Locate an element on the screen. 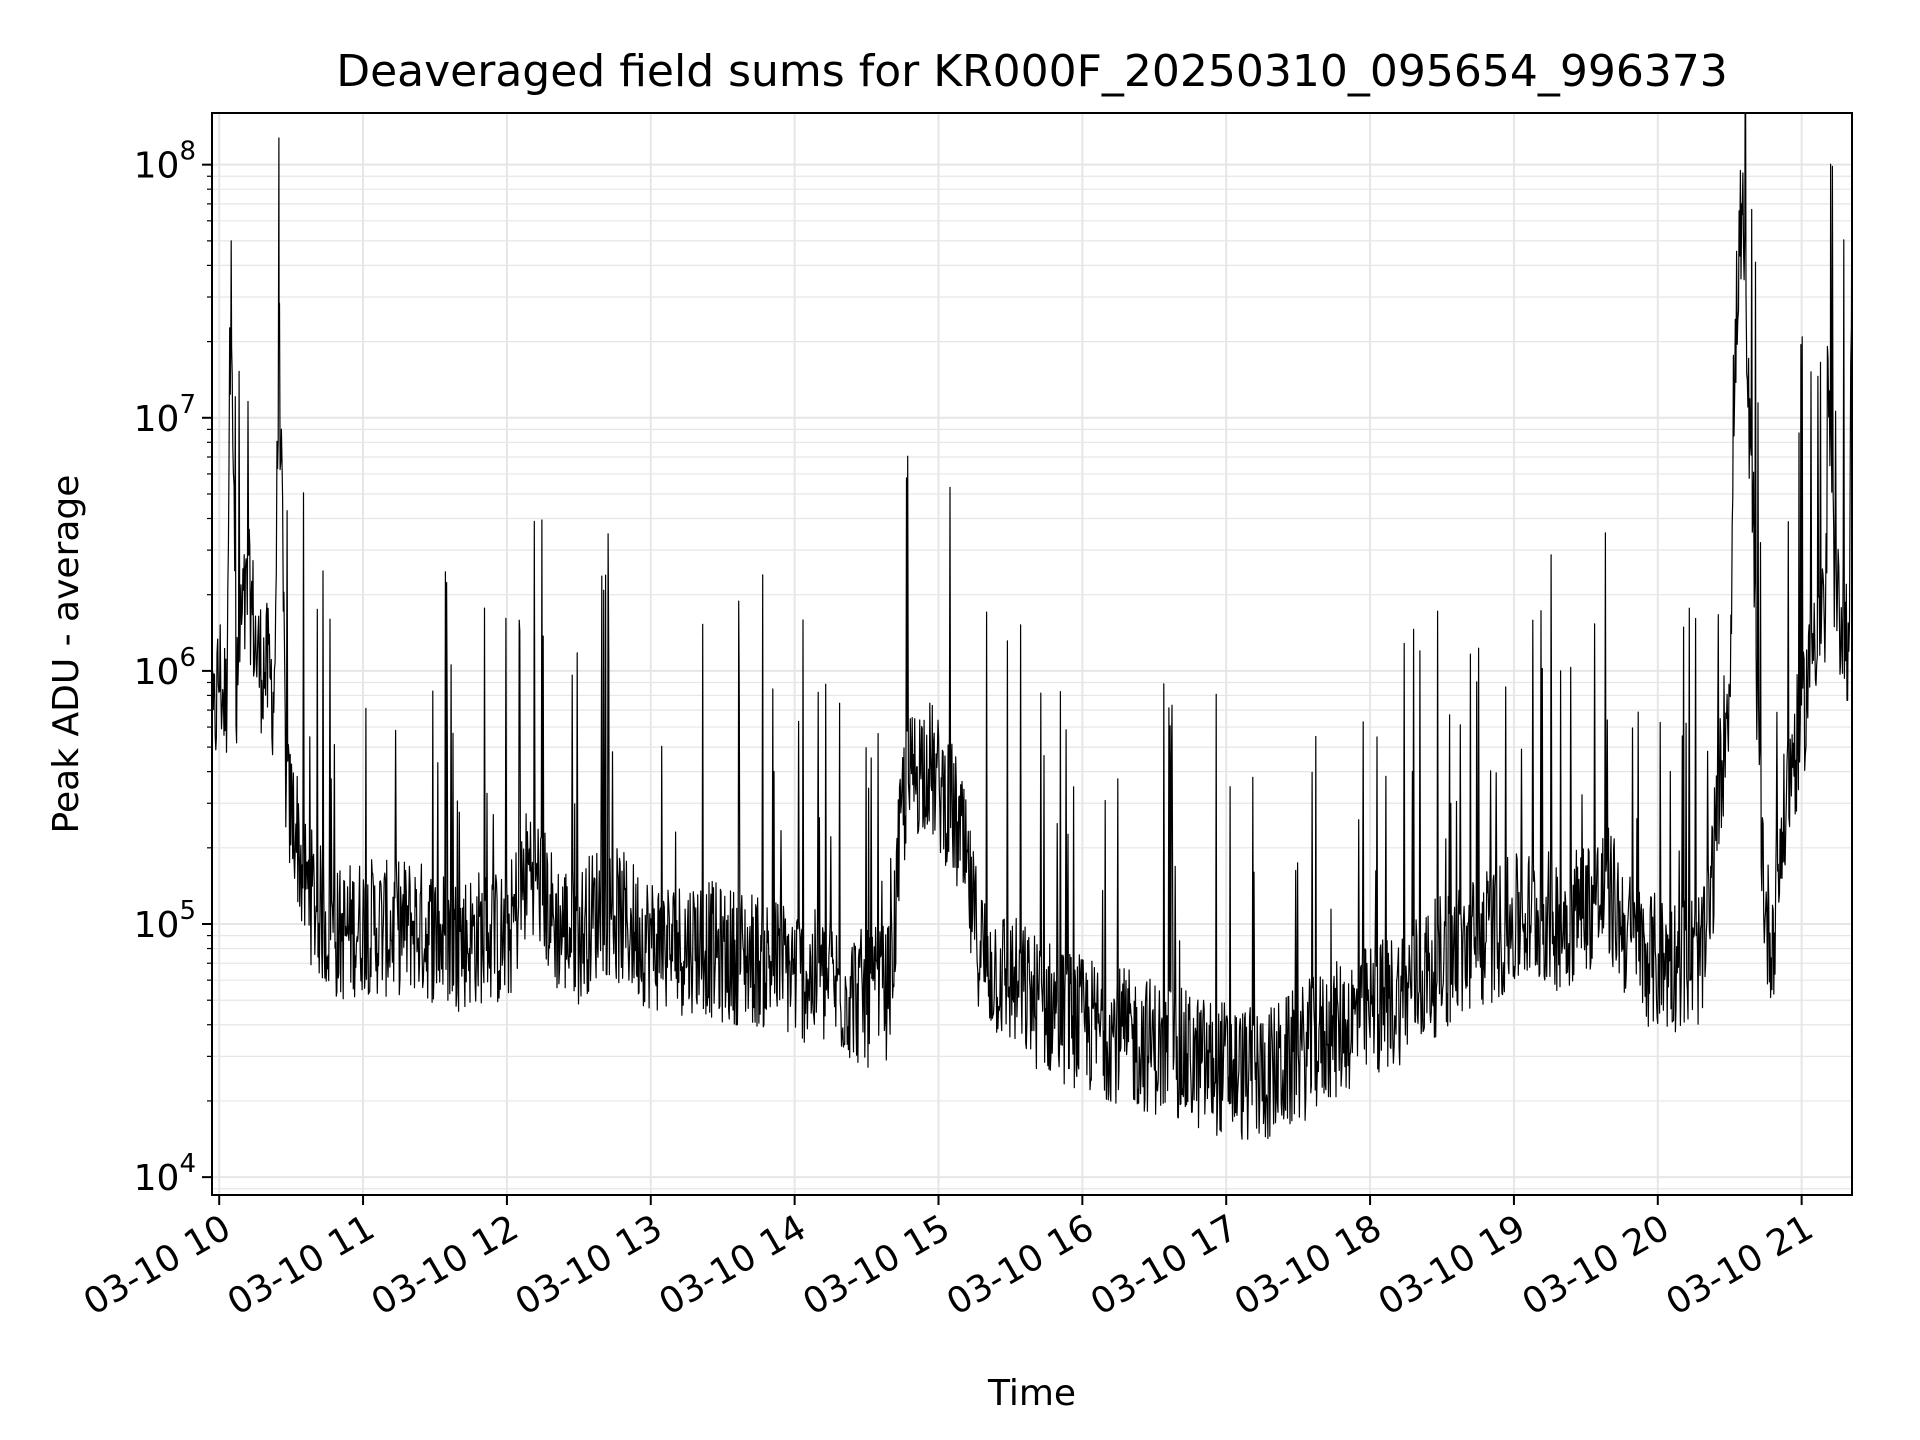  y-tick-exponent: 7 is located at coordinates (187, 405).